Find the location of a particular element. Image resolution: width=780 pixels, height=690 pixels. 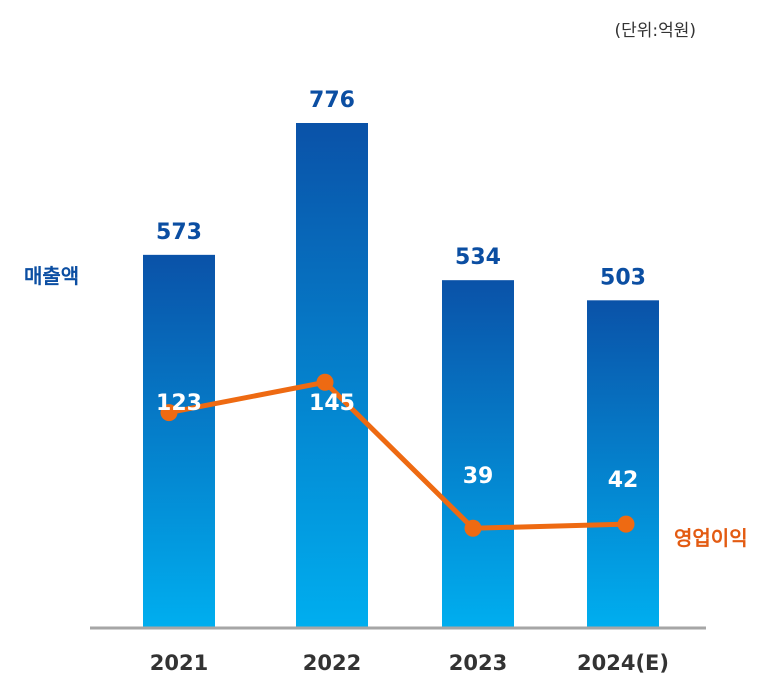

operating-profit-point-2024(E) is located at coordinates (626, 524).